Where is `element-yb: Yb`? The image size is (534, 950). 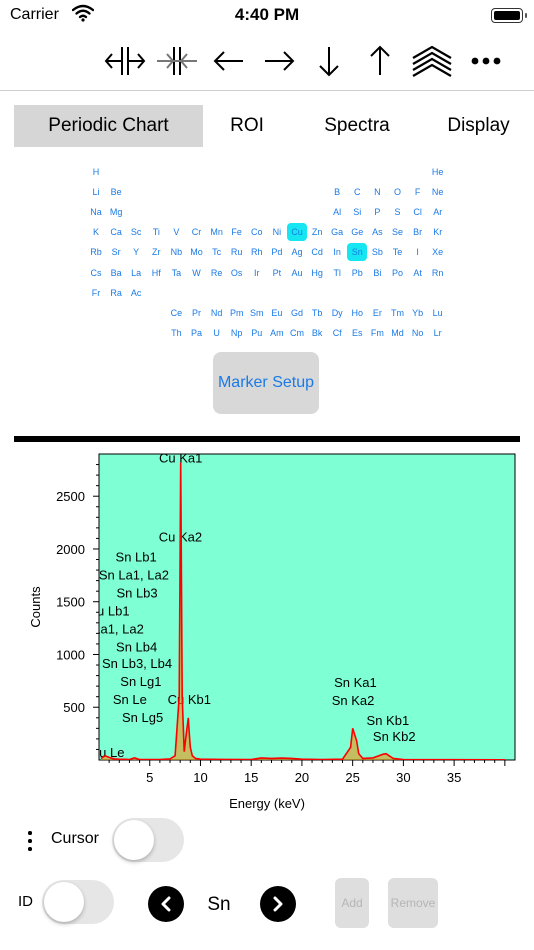 element-yb: Yb is located at coordinates (418, 312).